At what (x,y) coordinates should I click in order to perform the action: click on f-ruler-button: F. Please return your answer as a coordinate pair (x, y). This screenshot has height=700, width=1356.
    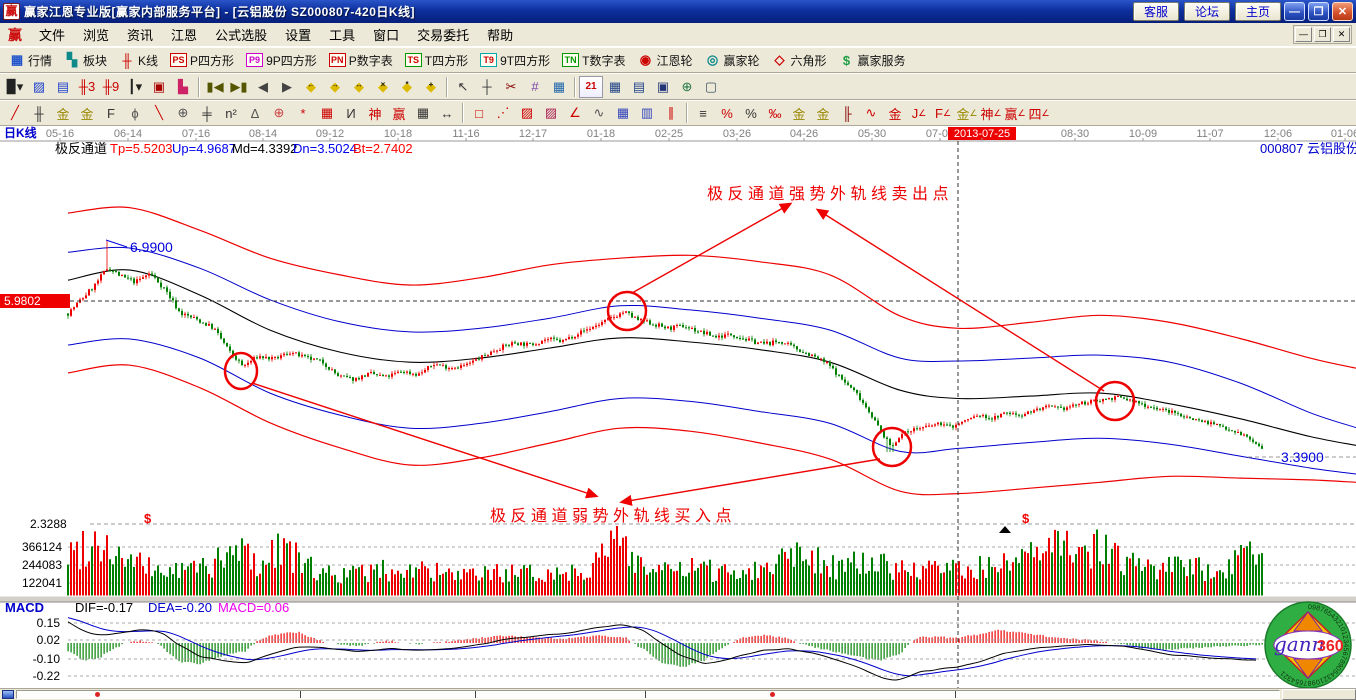
    Looking at the image, I should click on (111, 113).